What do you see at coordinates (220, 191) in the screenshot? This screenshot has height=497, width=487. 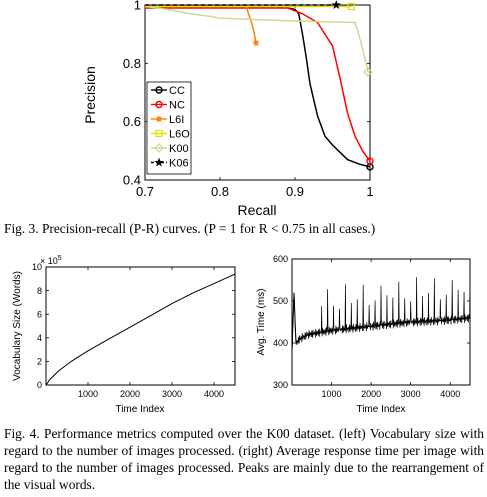 I see `pr-xtick-label: 0.8` at bounding box center [220, 191].